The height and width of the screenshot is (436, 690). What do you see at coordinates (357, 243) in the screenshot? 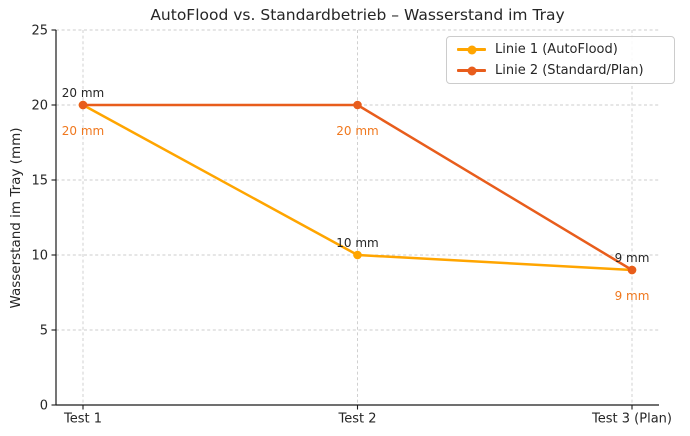
I see `data-label-annotation: 10 mm` at bounding box center [357, 243].